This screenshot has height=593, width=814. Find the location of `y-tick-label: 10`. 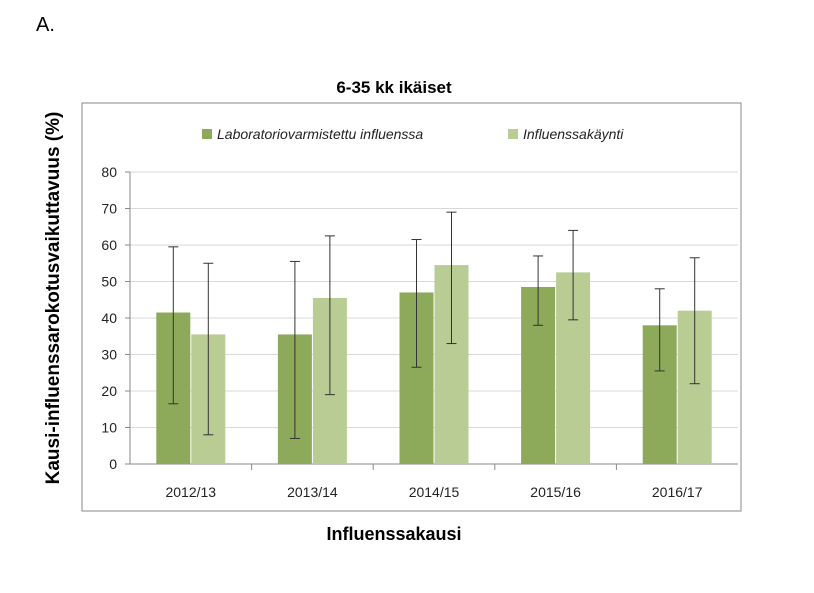

y-tick-label: 10 is located at coordinates (109, 428).